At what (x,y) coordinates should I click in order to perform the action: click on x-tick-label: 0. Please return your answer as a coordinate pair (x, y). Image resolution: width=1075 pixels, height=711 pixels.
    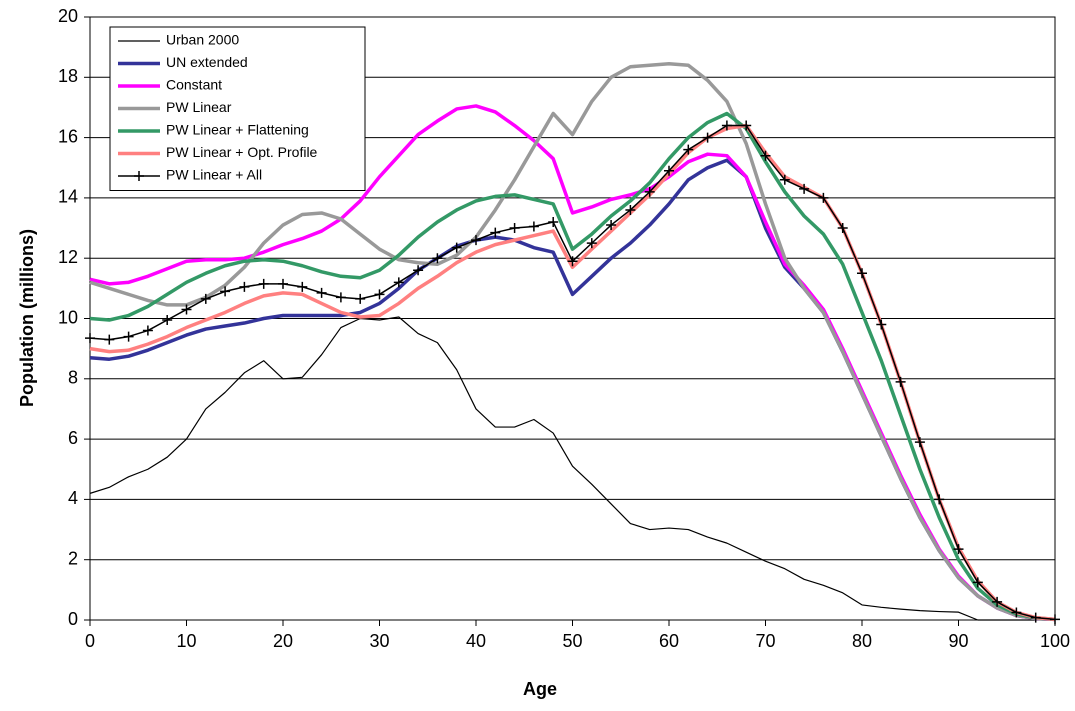
    Looking at the image, I should click on (90, 641).